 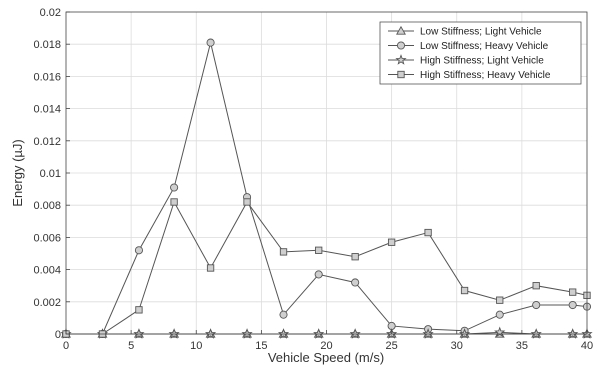 I want to click on y-tick-label: 0.01, so click(x=50, y=174).